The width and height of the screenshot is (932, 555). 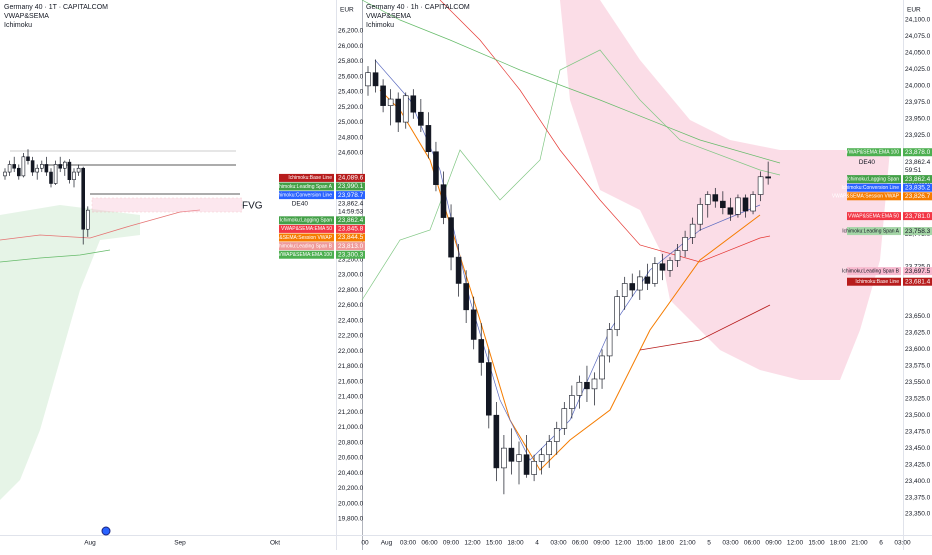 What do you see at coordinates (351, 122) in the screenshot?
I see `y-tick-label: 25,000.0` at bounding box center [351, 122].